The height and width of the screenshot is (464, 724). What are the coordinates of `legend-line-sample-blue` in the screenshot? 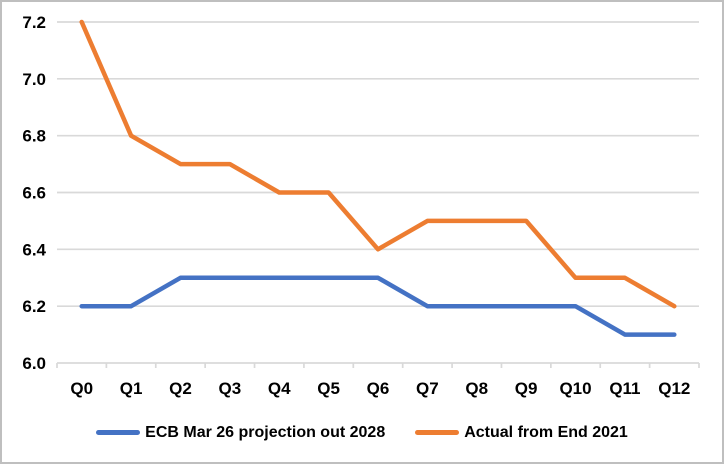 It's located at (118, 432).